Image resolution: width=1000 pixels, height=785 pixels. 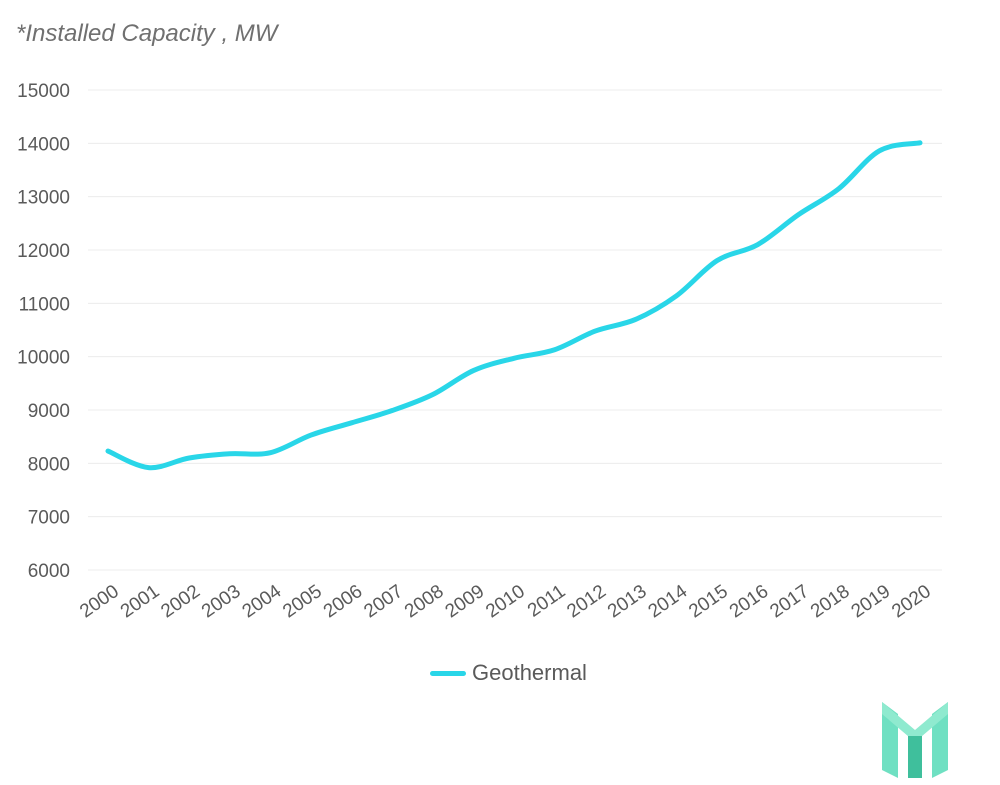 I want to click on legend: Geothermal, so click(x=508, y=673).